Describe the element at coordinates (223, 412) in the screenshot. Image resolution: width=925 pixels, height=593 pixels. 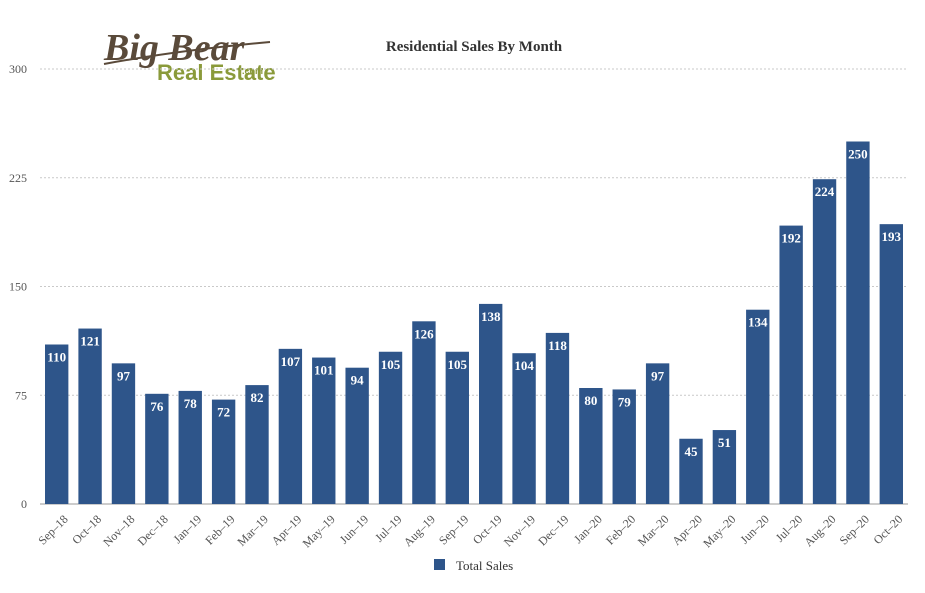
I see `bar-value-label: 72` at that location.